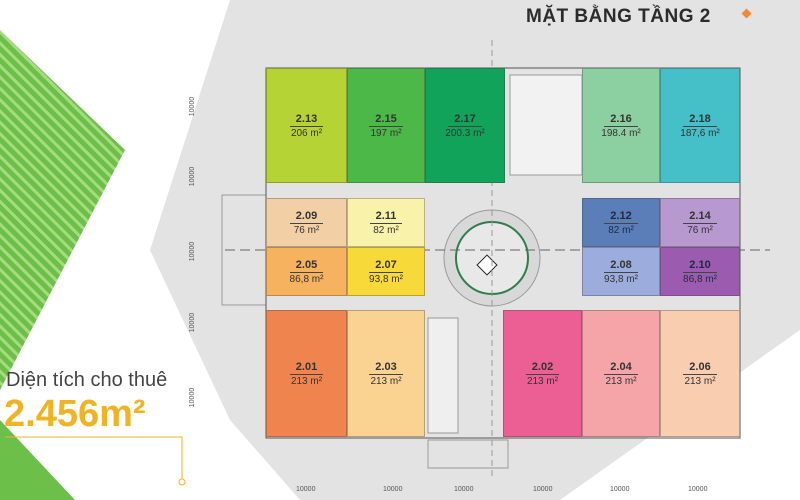 The height and width of the screenshot is (500, 800). What do you see at coordinates (87, 380) in the screenshot?
I see `rental-area-label: Diện tích cho thuê` at bounding box center [87, 380].